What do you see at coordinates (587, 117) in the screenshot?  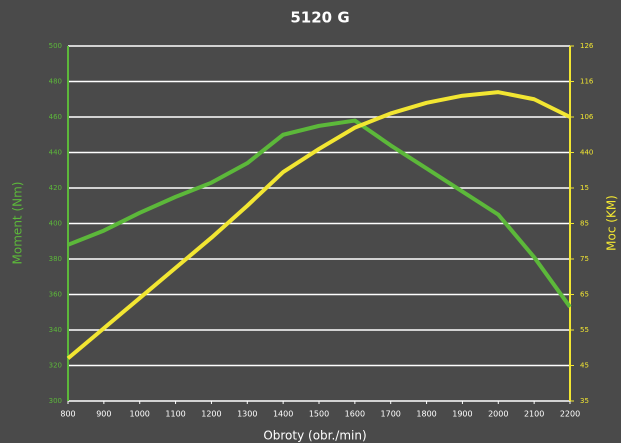 I see `y2-tick-label: 106` at bounding box center [587, 117].